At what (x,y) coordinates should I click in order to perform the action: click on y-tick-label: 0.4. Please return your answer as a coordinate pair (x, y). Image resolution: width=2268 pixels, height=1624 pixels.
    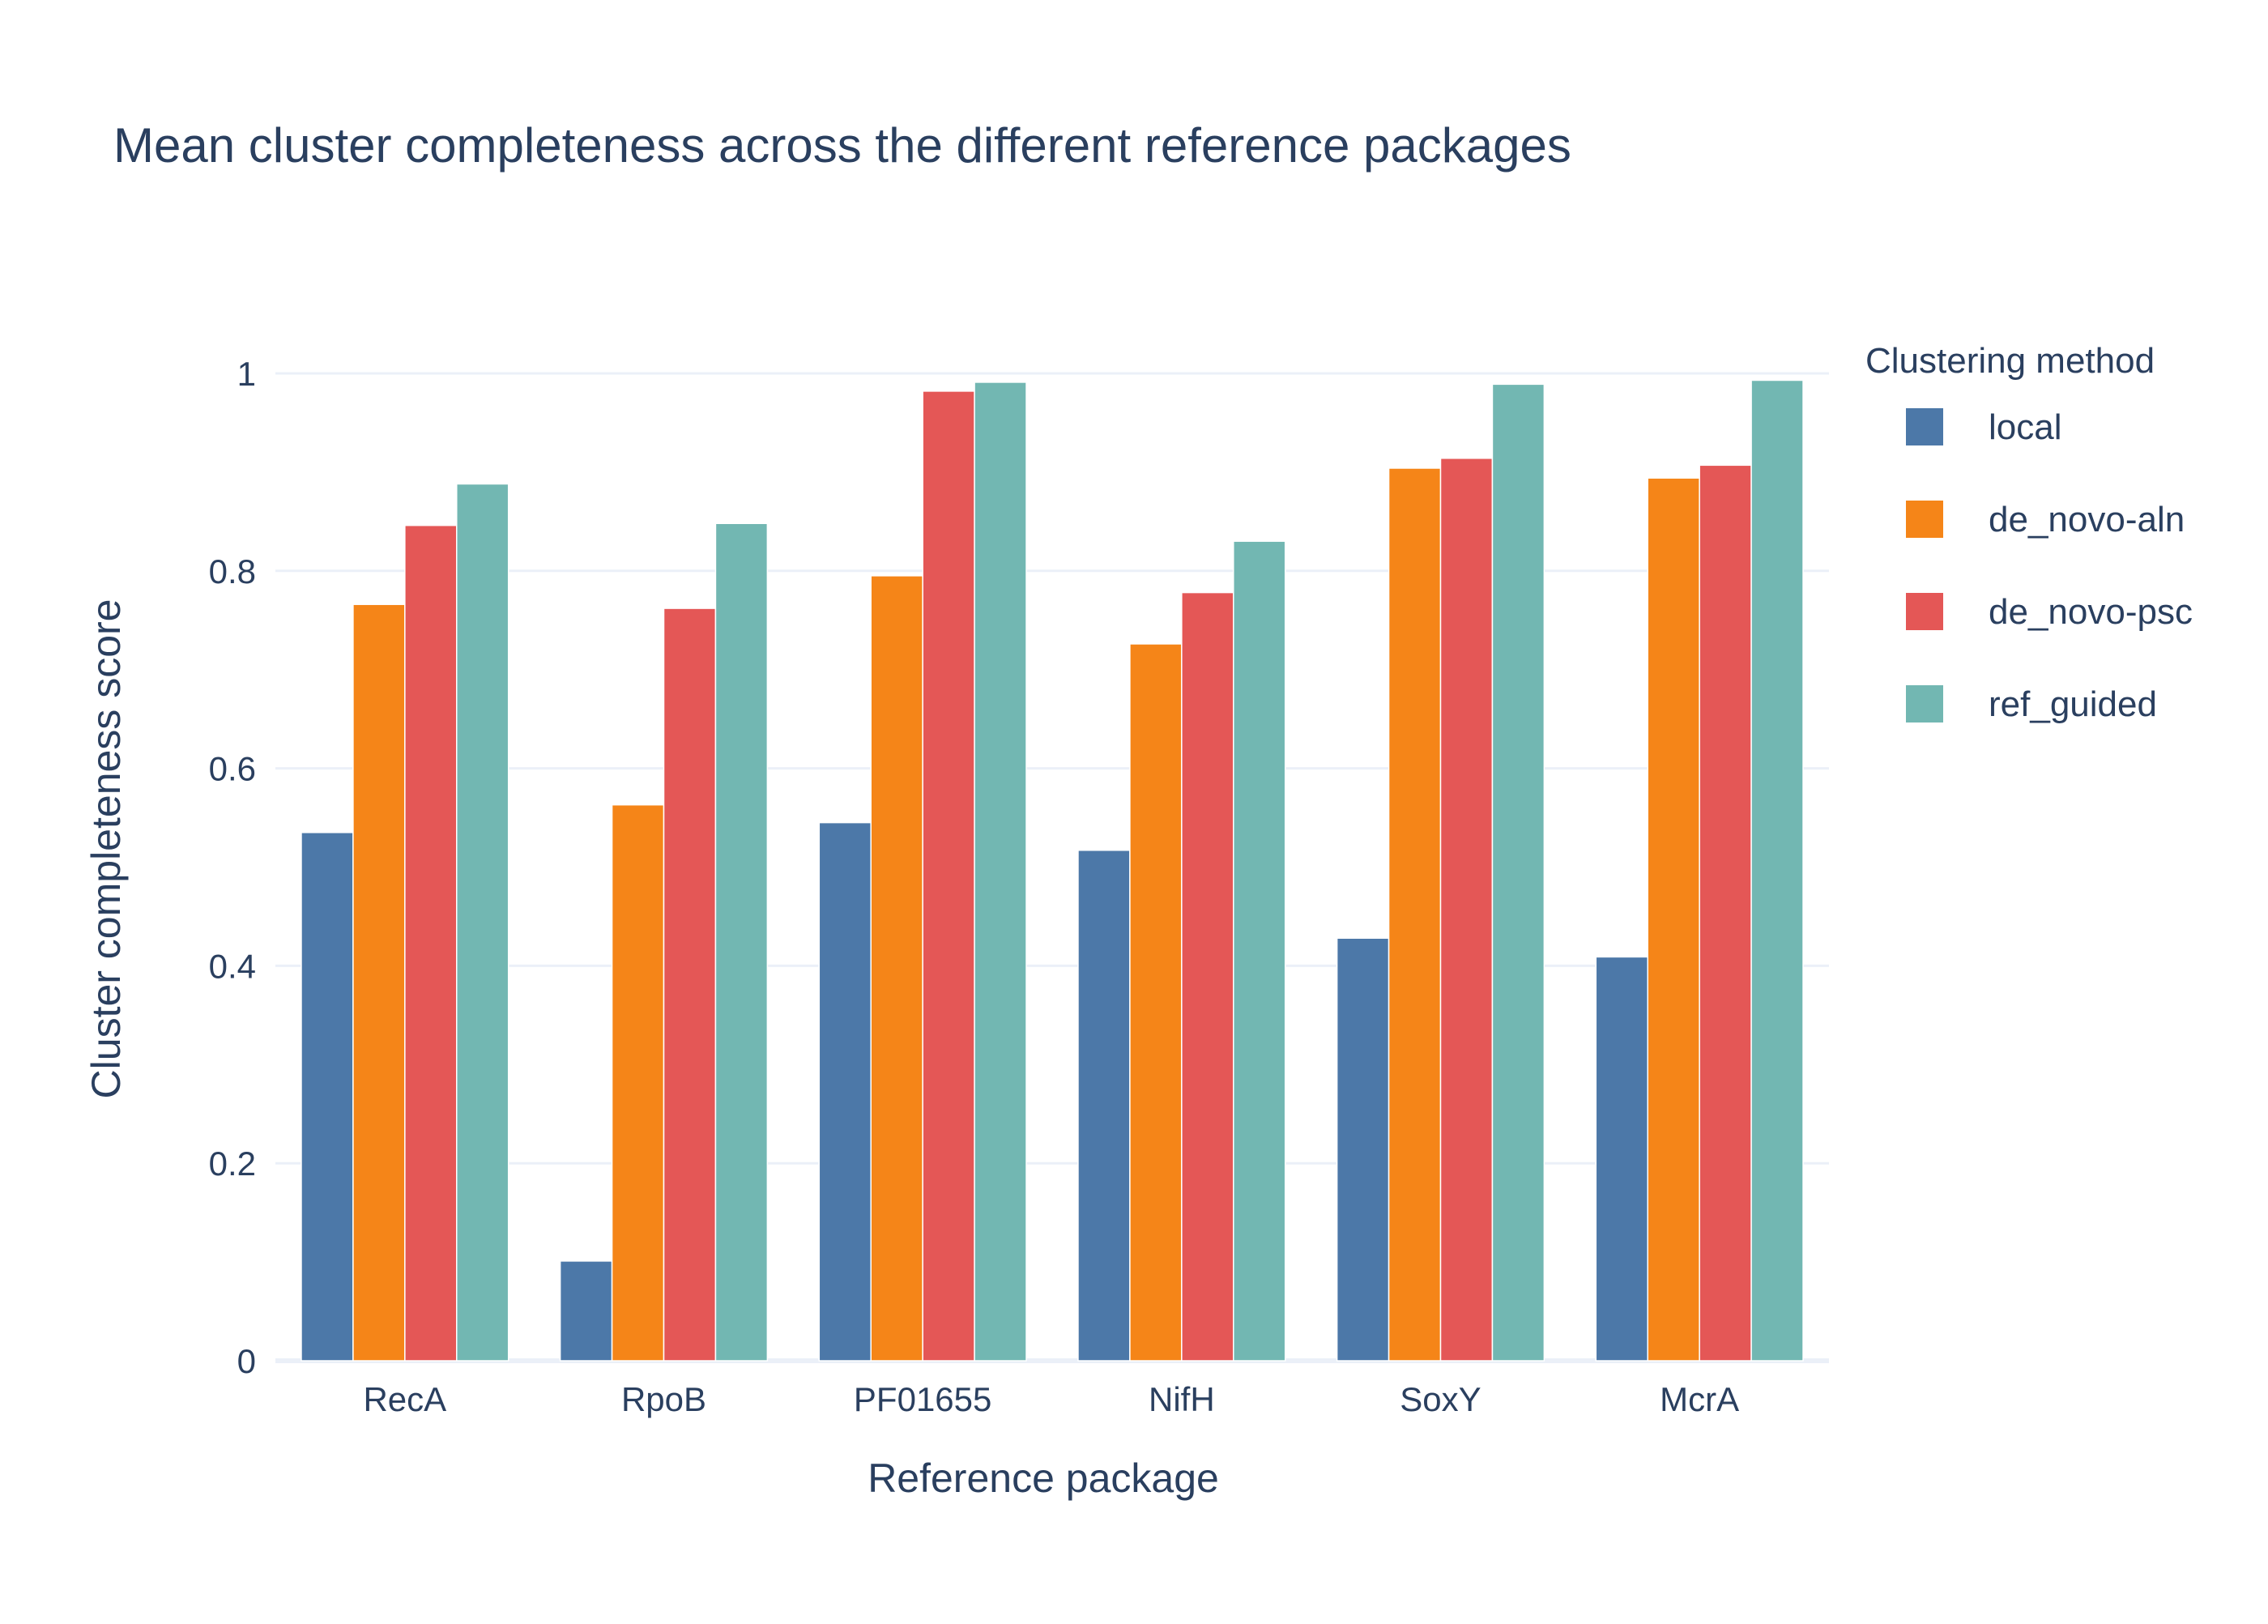
    Looking at the image, I should click on (232, 966).